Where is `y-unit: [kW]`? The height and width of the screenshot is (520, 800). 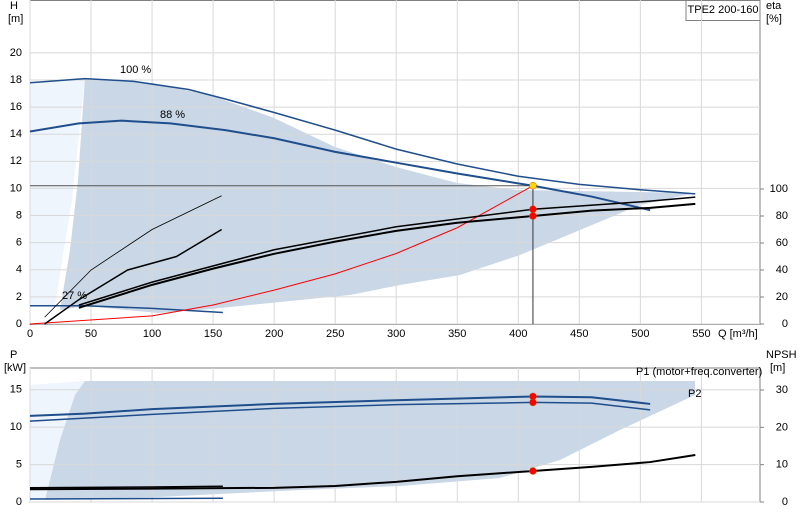
y-unit: [kW] is located at coordinates (15, 368).